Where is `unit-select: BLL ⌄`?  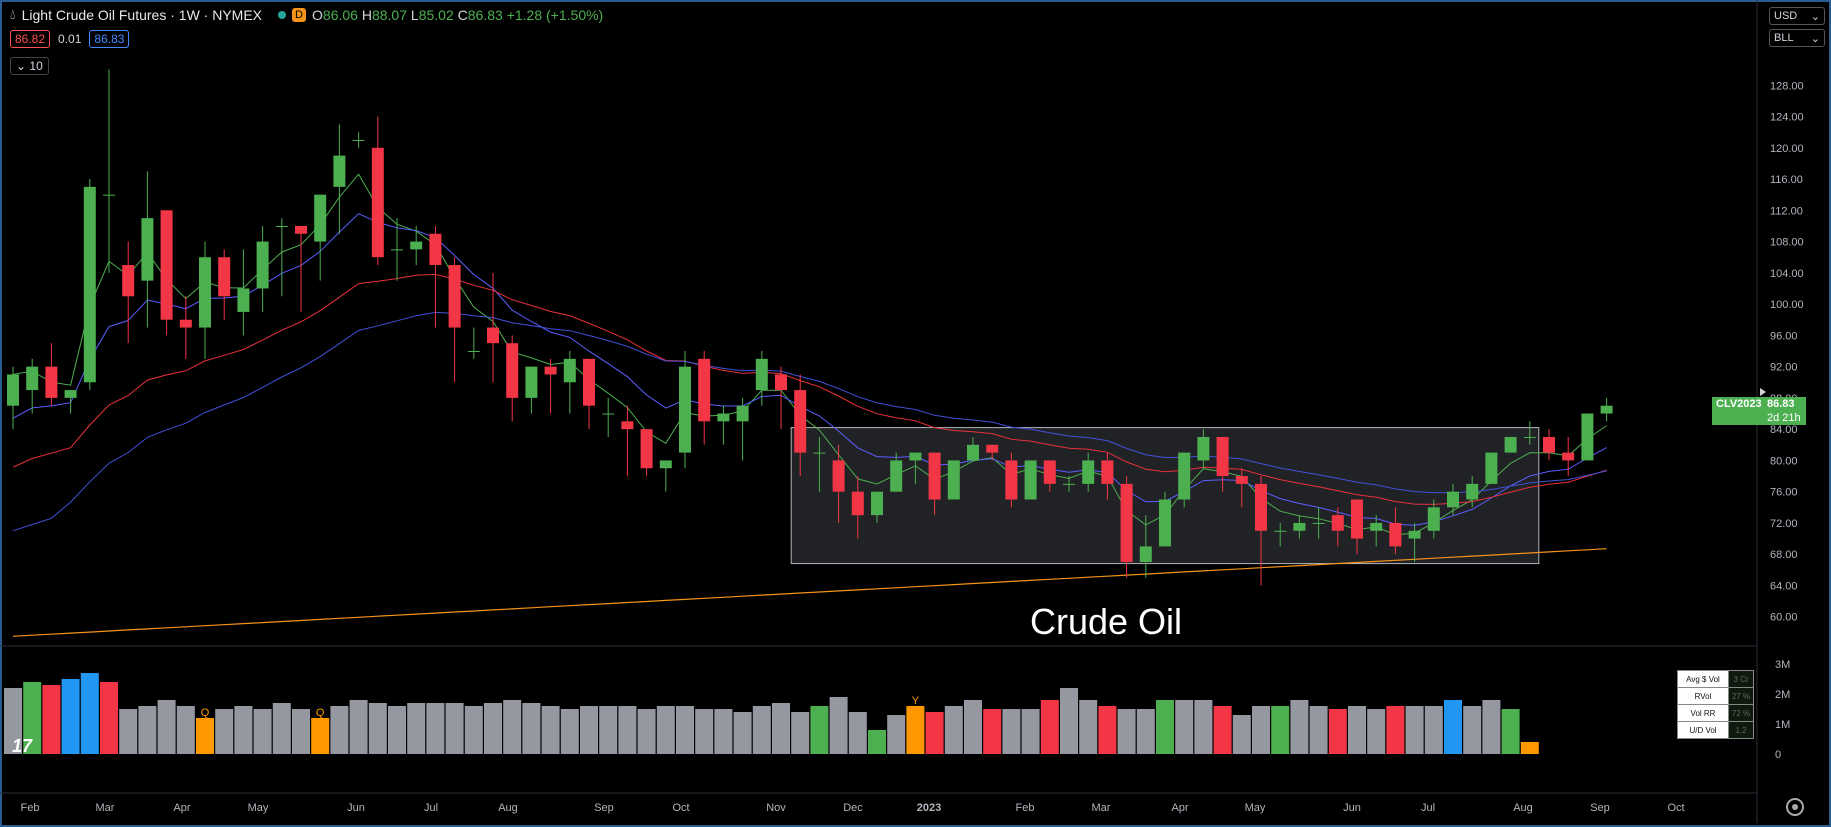
unit-select: BLL ⌄ is located at coordinates (1797, 38).